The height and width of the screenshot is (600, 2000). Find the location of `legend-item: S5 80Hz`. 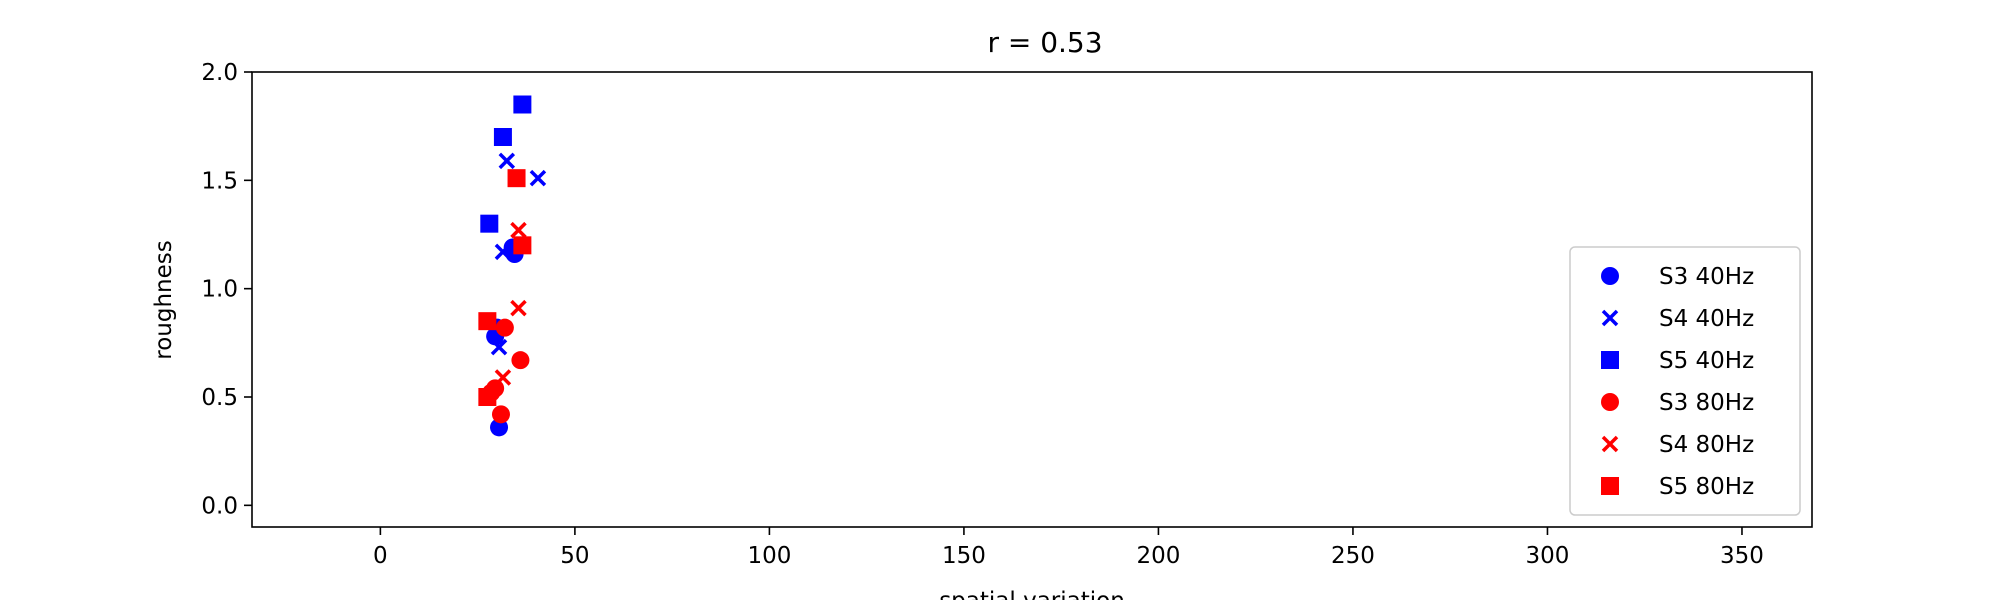

legend-item: S5 80Hz is located at coordinates (1677, 487).